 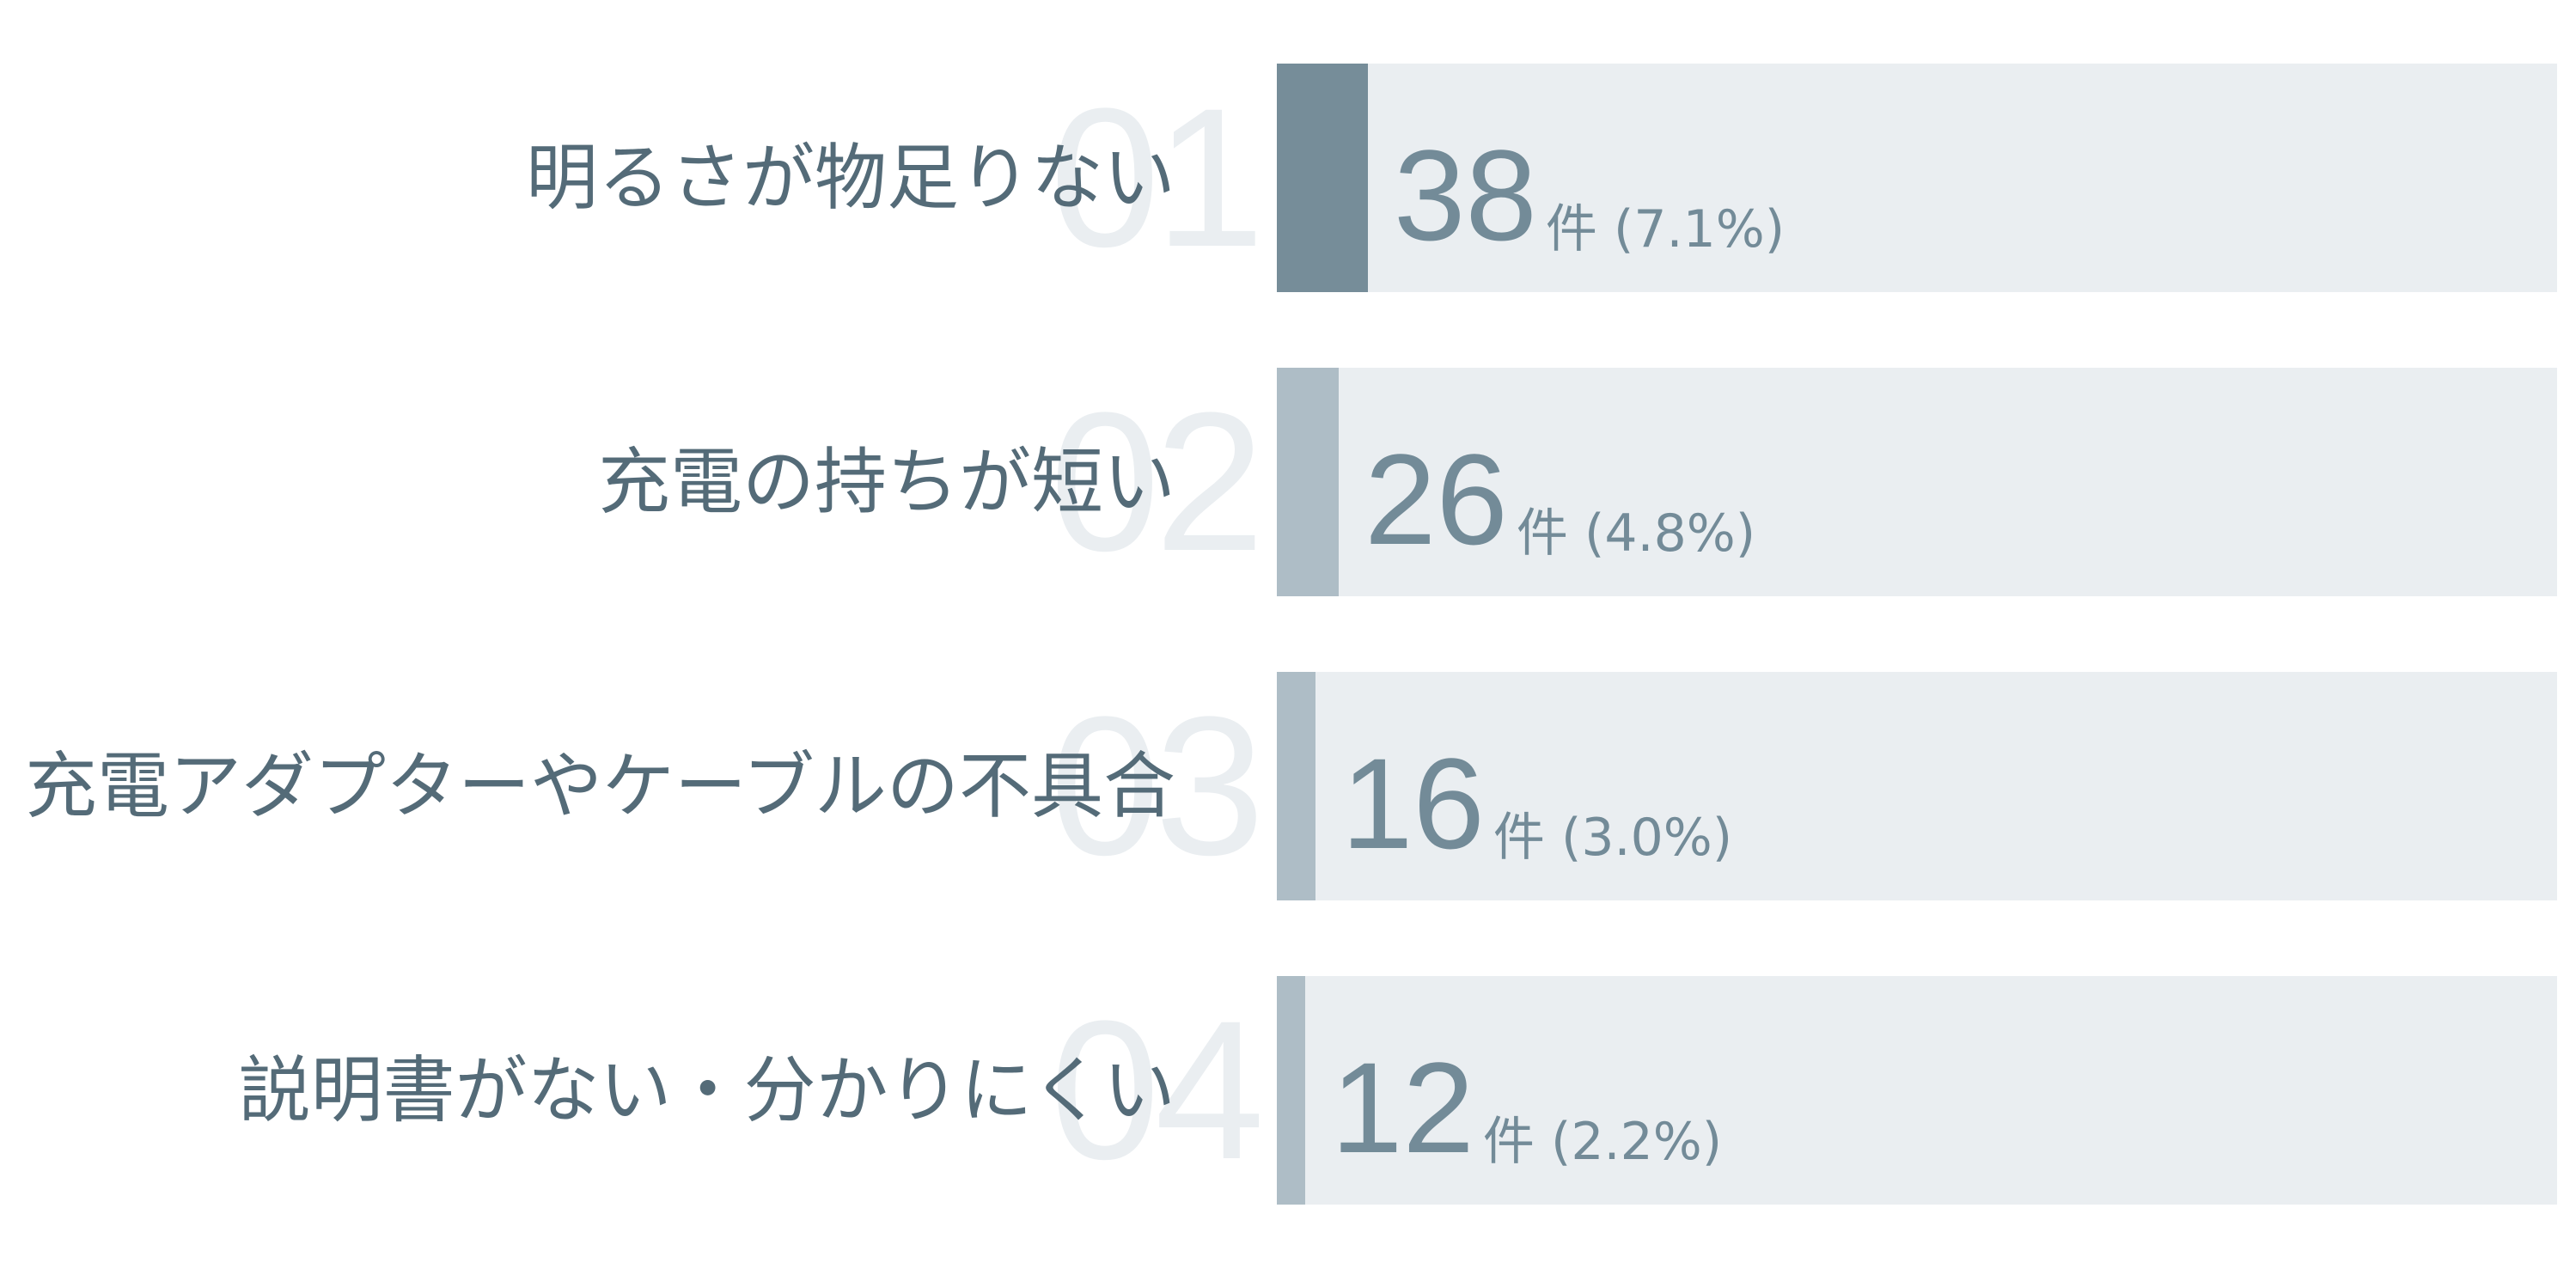 I want to click on category-label: 説明書がない・分かりにくい, so click(x=706, y=1090).